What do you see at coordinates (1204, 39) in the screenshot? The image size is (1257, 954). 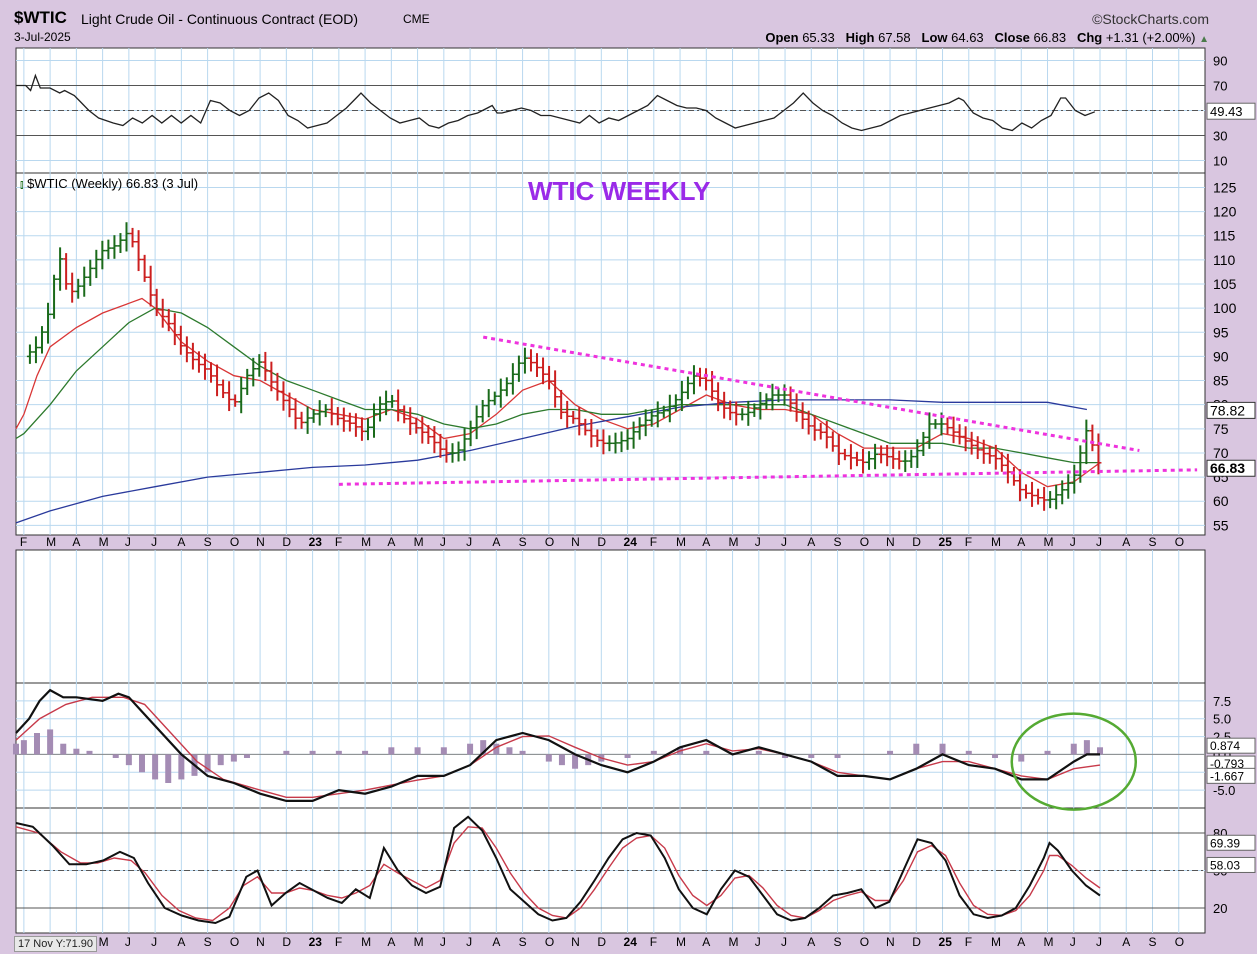 I see `chg-arrow-icon: ▲` at bounding box center [1204, 39].